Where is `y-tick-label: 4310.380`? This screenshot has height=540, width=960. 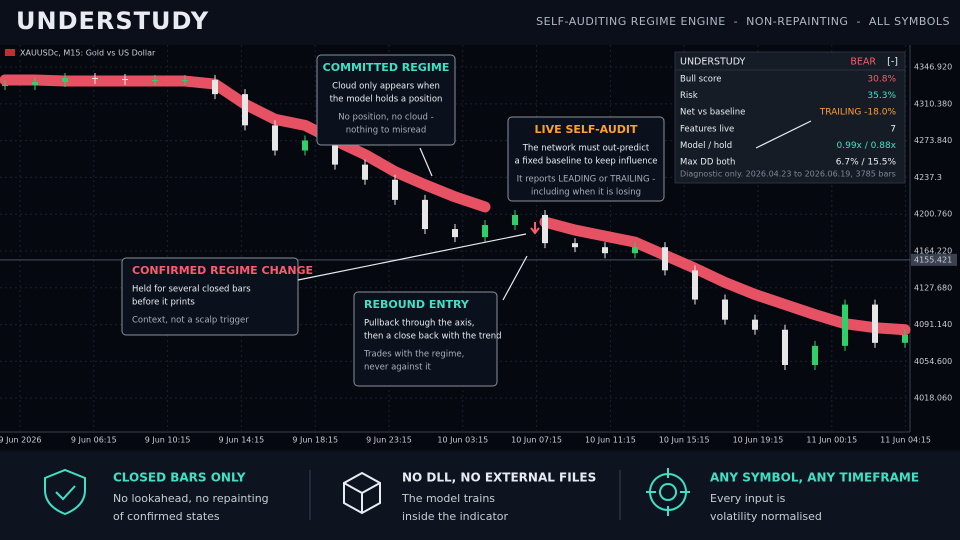 y-tick-label: 4310.380 is located at coordinates (933, 103).